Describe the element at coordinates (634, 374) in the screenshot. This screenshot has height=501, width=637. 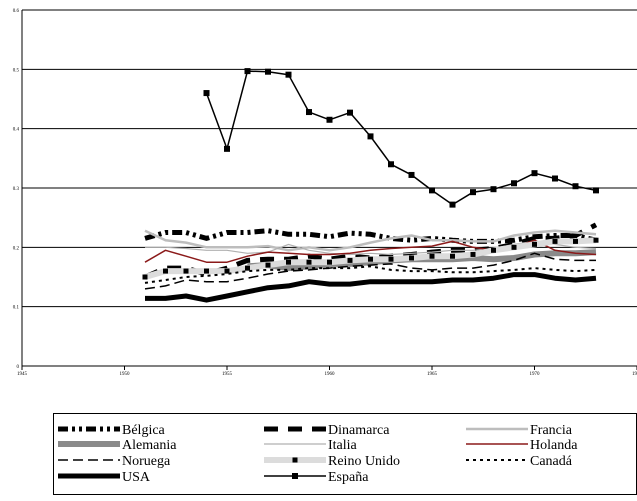
I see `x-tick-label: 1975` at that location.